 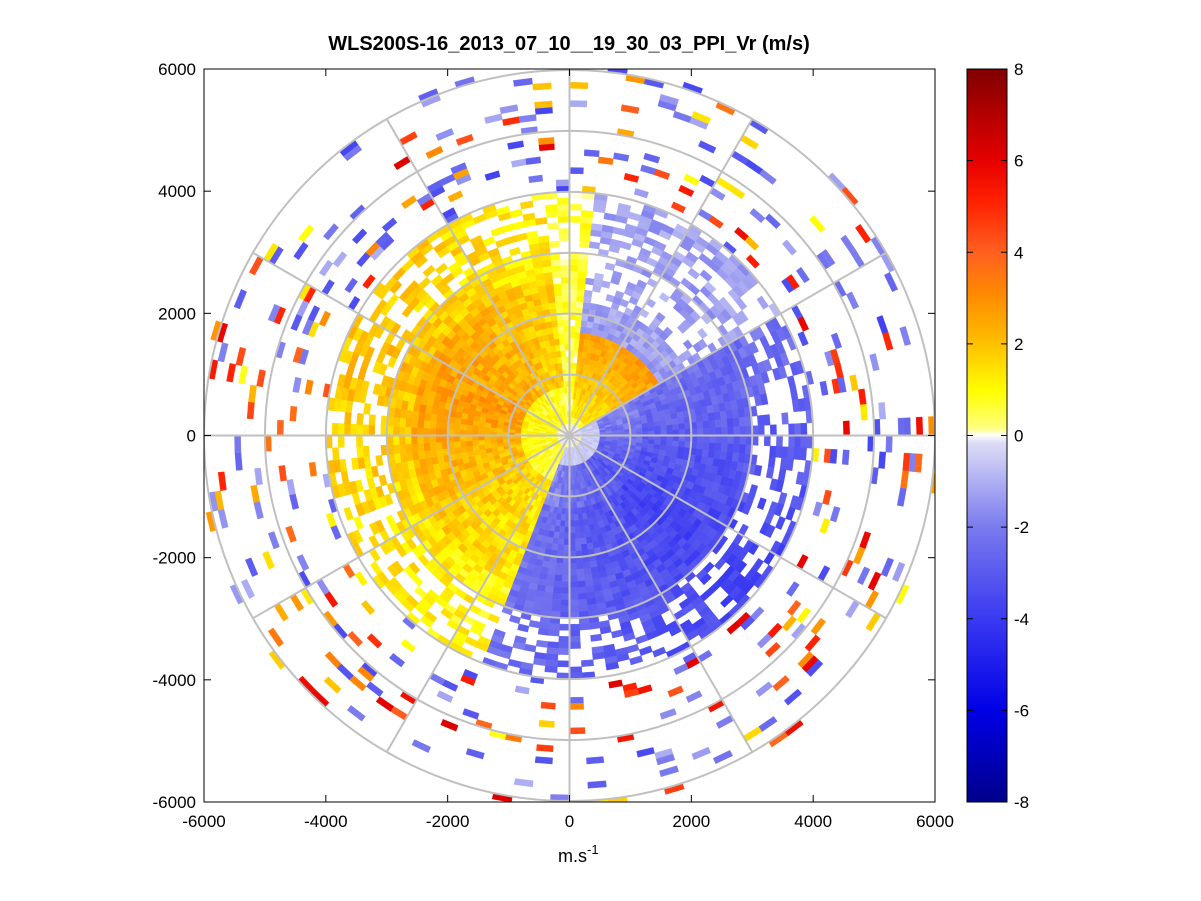 I want to click on colorbar-tick-label: -6, so click(x=1021, y=710).